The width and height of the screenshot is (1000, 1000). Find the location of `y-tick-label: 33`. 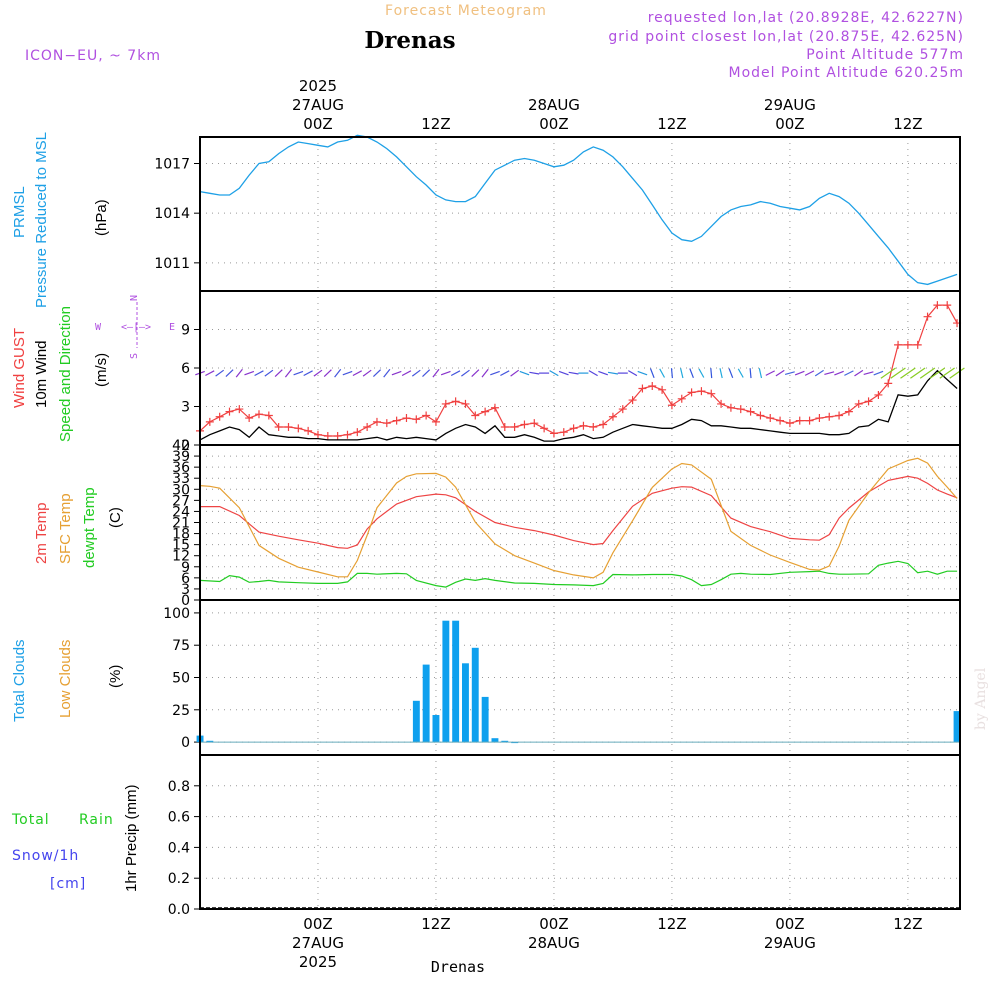

y-tick-label: 33 is located at coordinates (181, 479).